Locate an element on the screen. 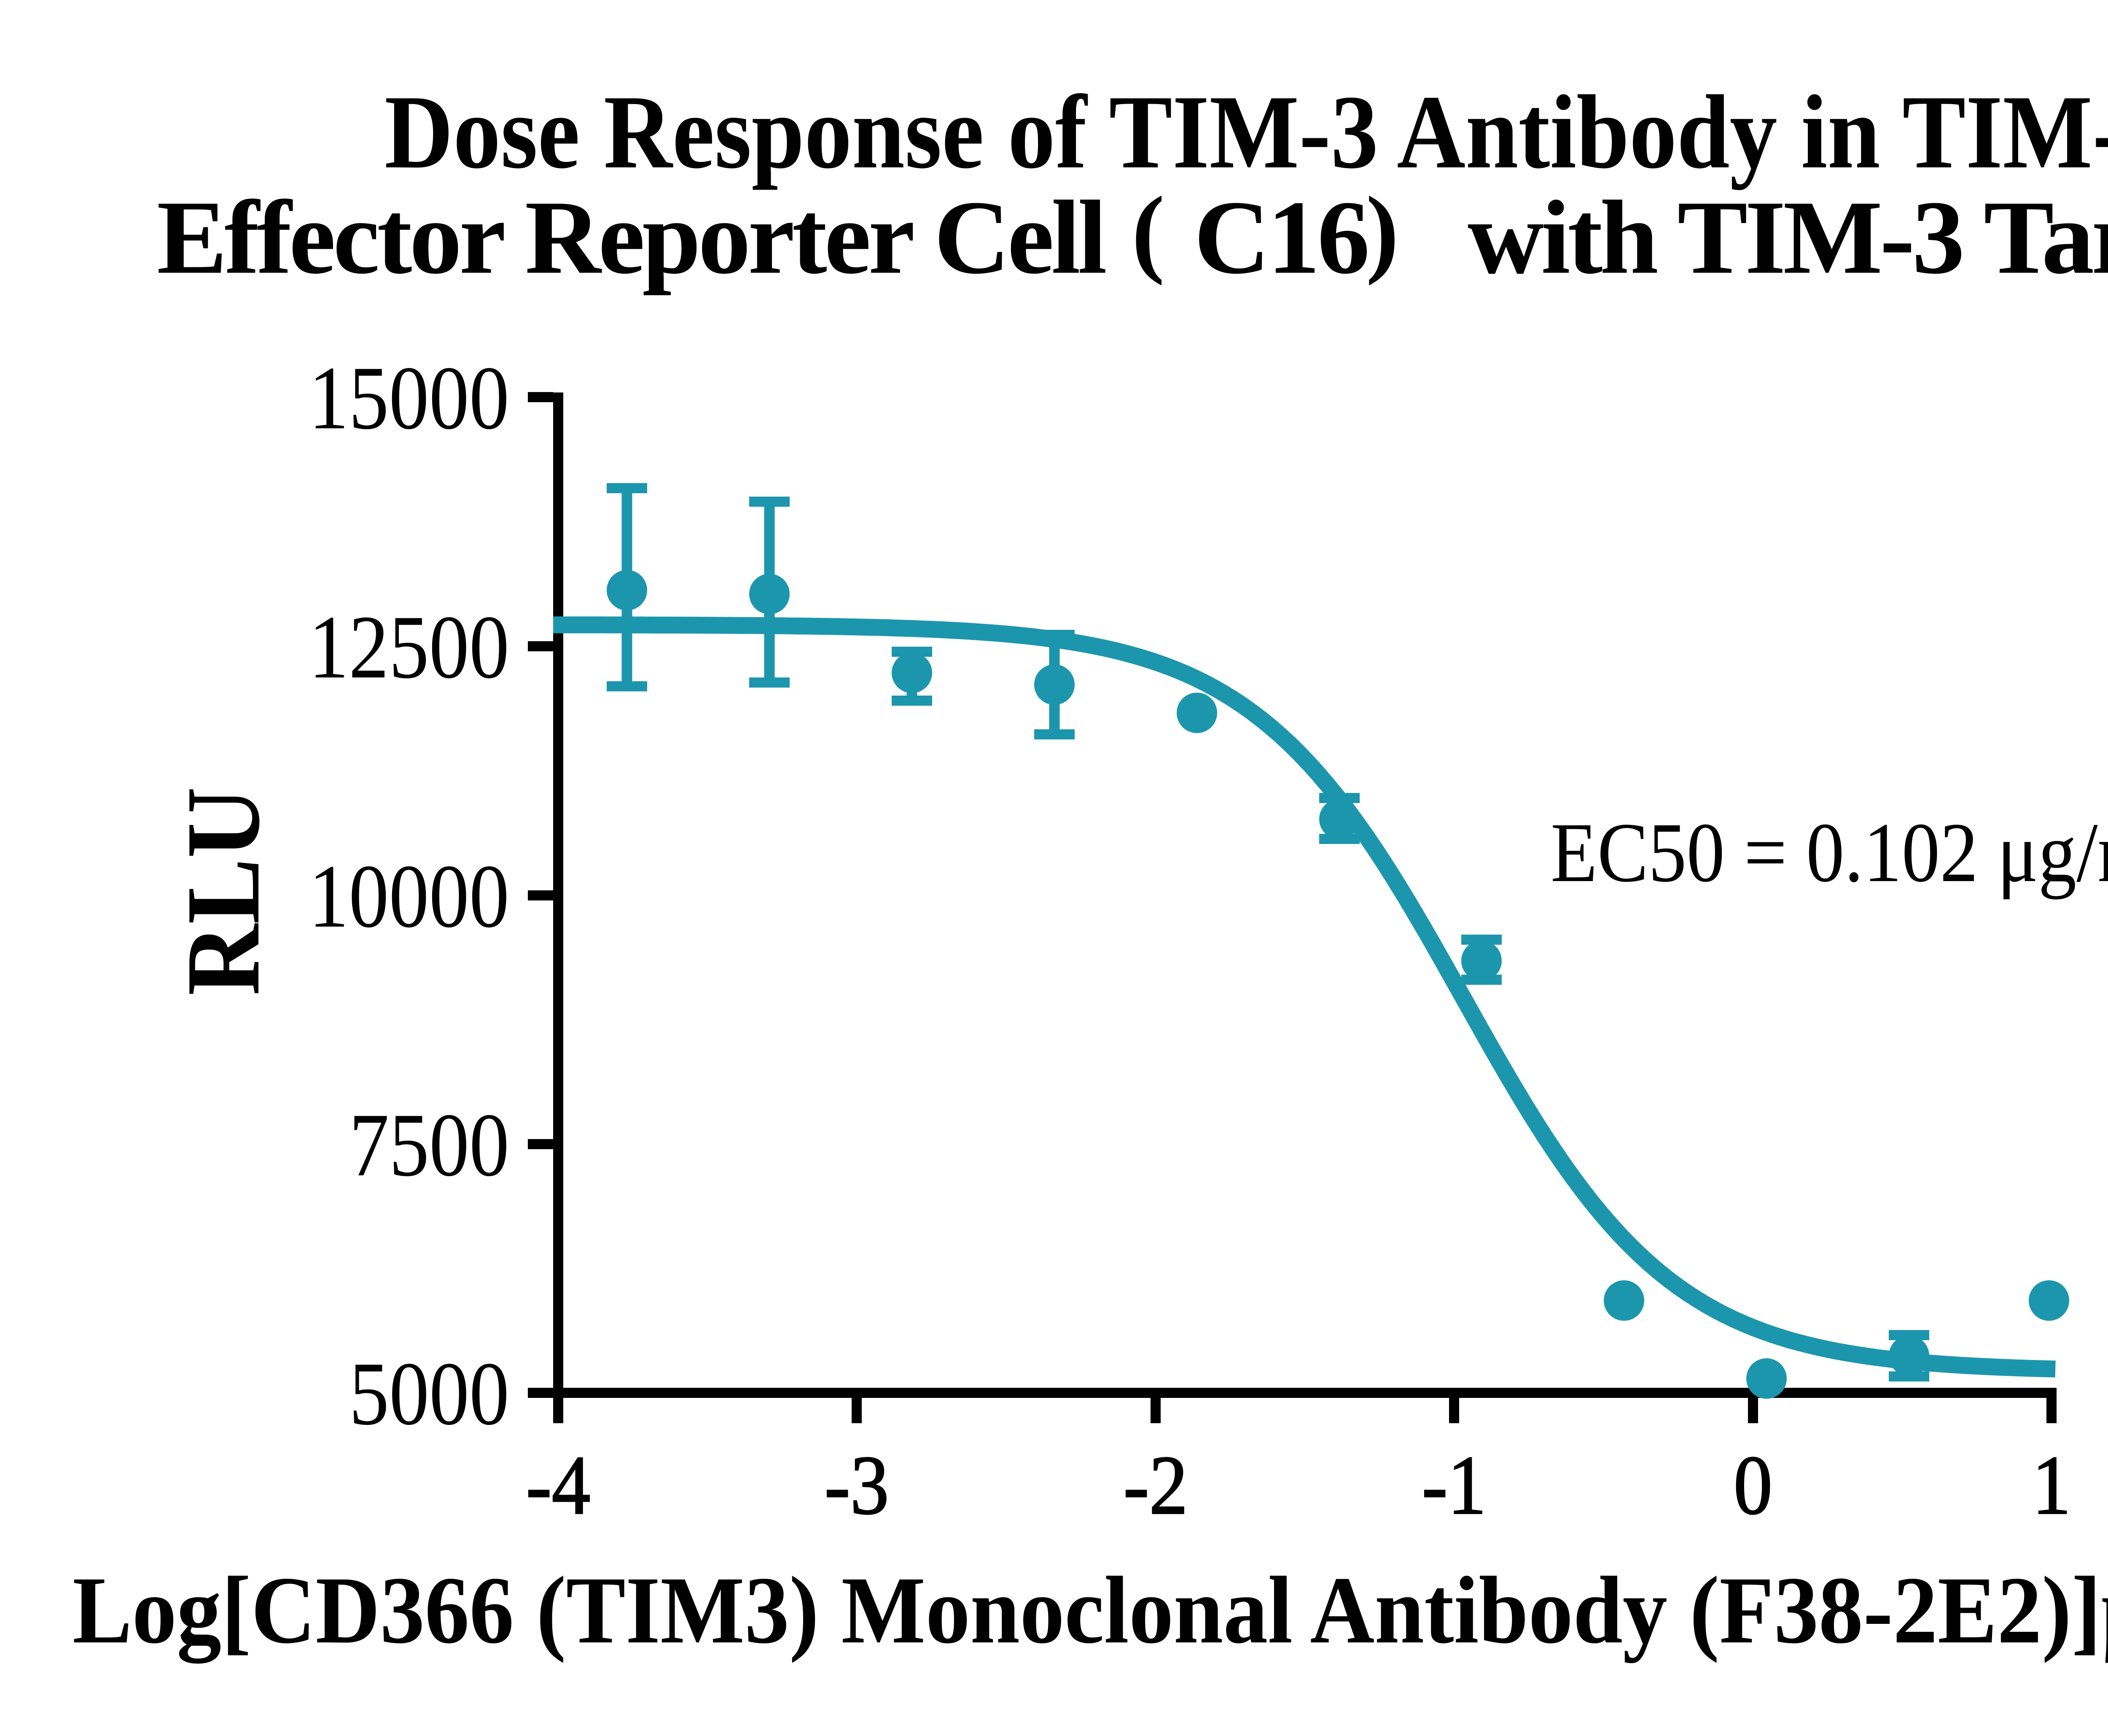 The width and height of the screenshot is (2108, 1736). svg-text: EC50 = 0.102 μg/ml is located at coordinates (1829, 852).